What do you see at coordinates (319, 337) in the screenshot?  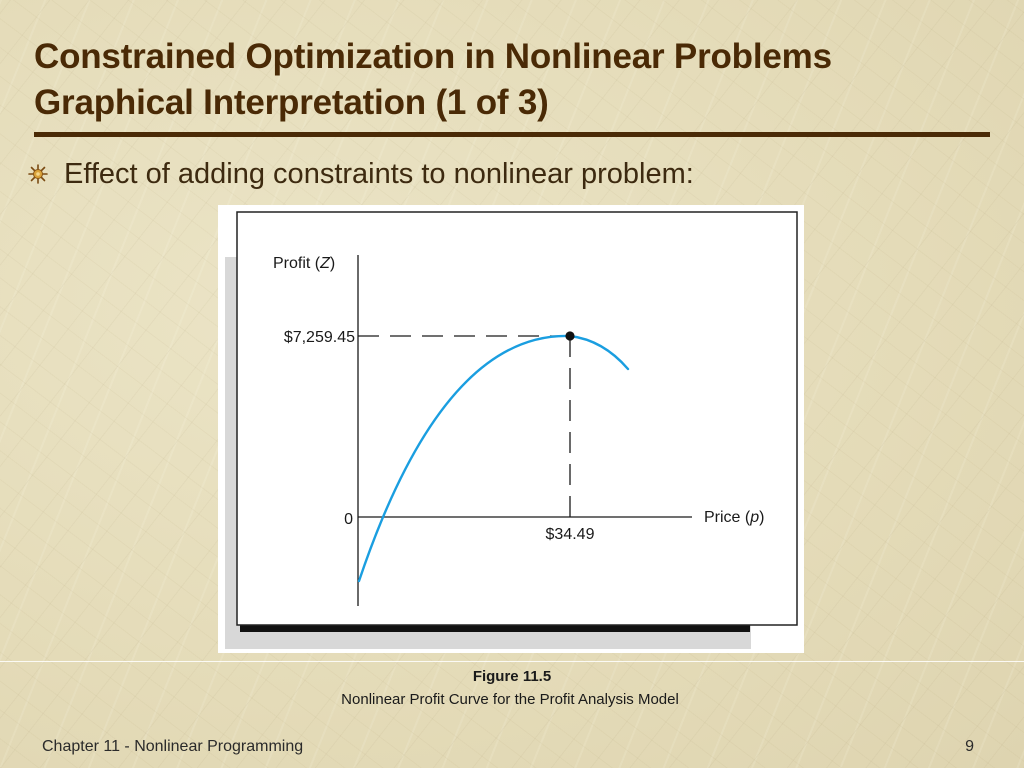 I see `y-tick-label-optimum: $7,259.45` at bounding box center [319, 337].